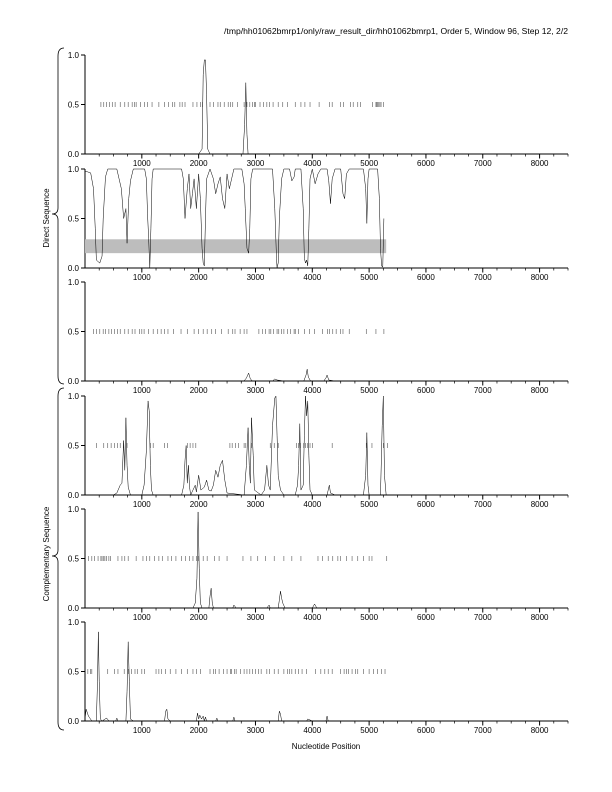 This screenshot has height=792, width=612. I want to click on group-label-complementary: Complementary Sequence, so click(46, 553).